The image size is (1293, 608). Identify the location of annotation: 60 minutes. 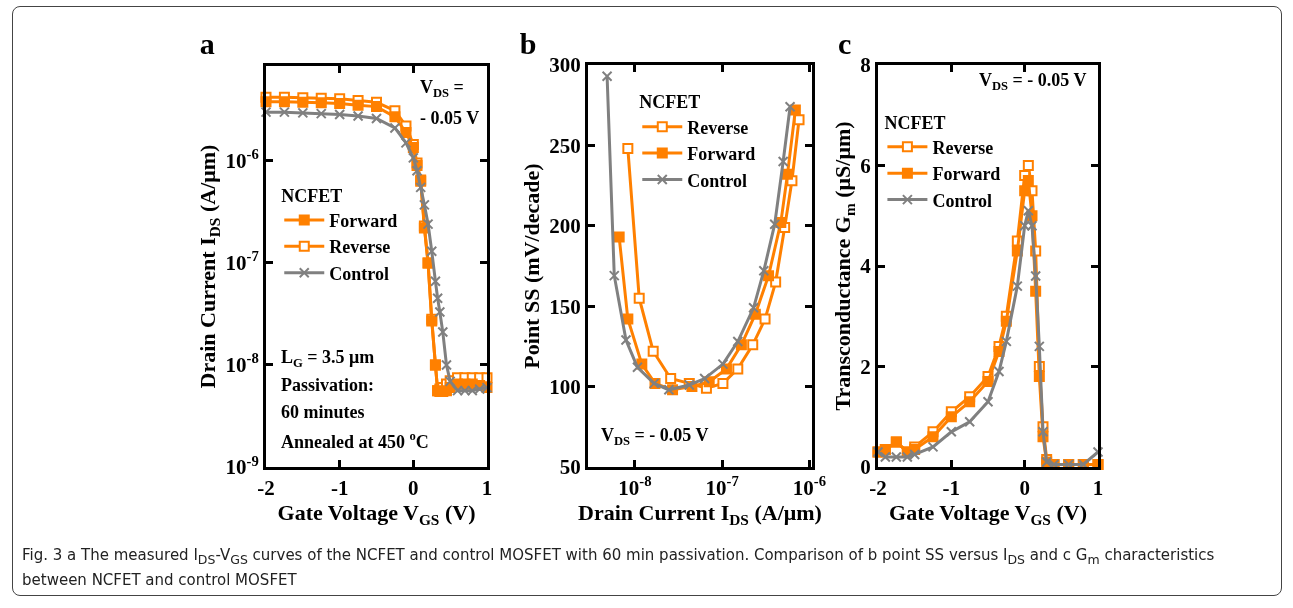
(323, 412).